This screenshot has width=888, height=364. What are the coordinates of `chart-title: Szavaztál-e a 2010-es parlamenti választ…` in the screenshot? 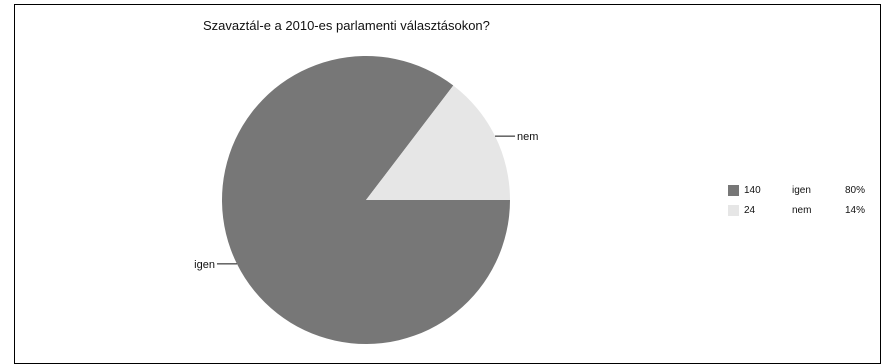 It's located at (346, 25).